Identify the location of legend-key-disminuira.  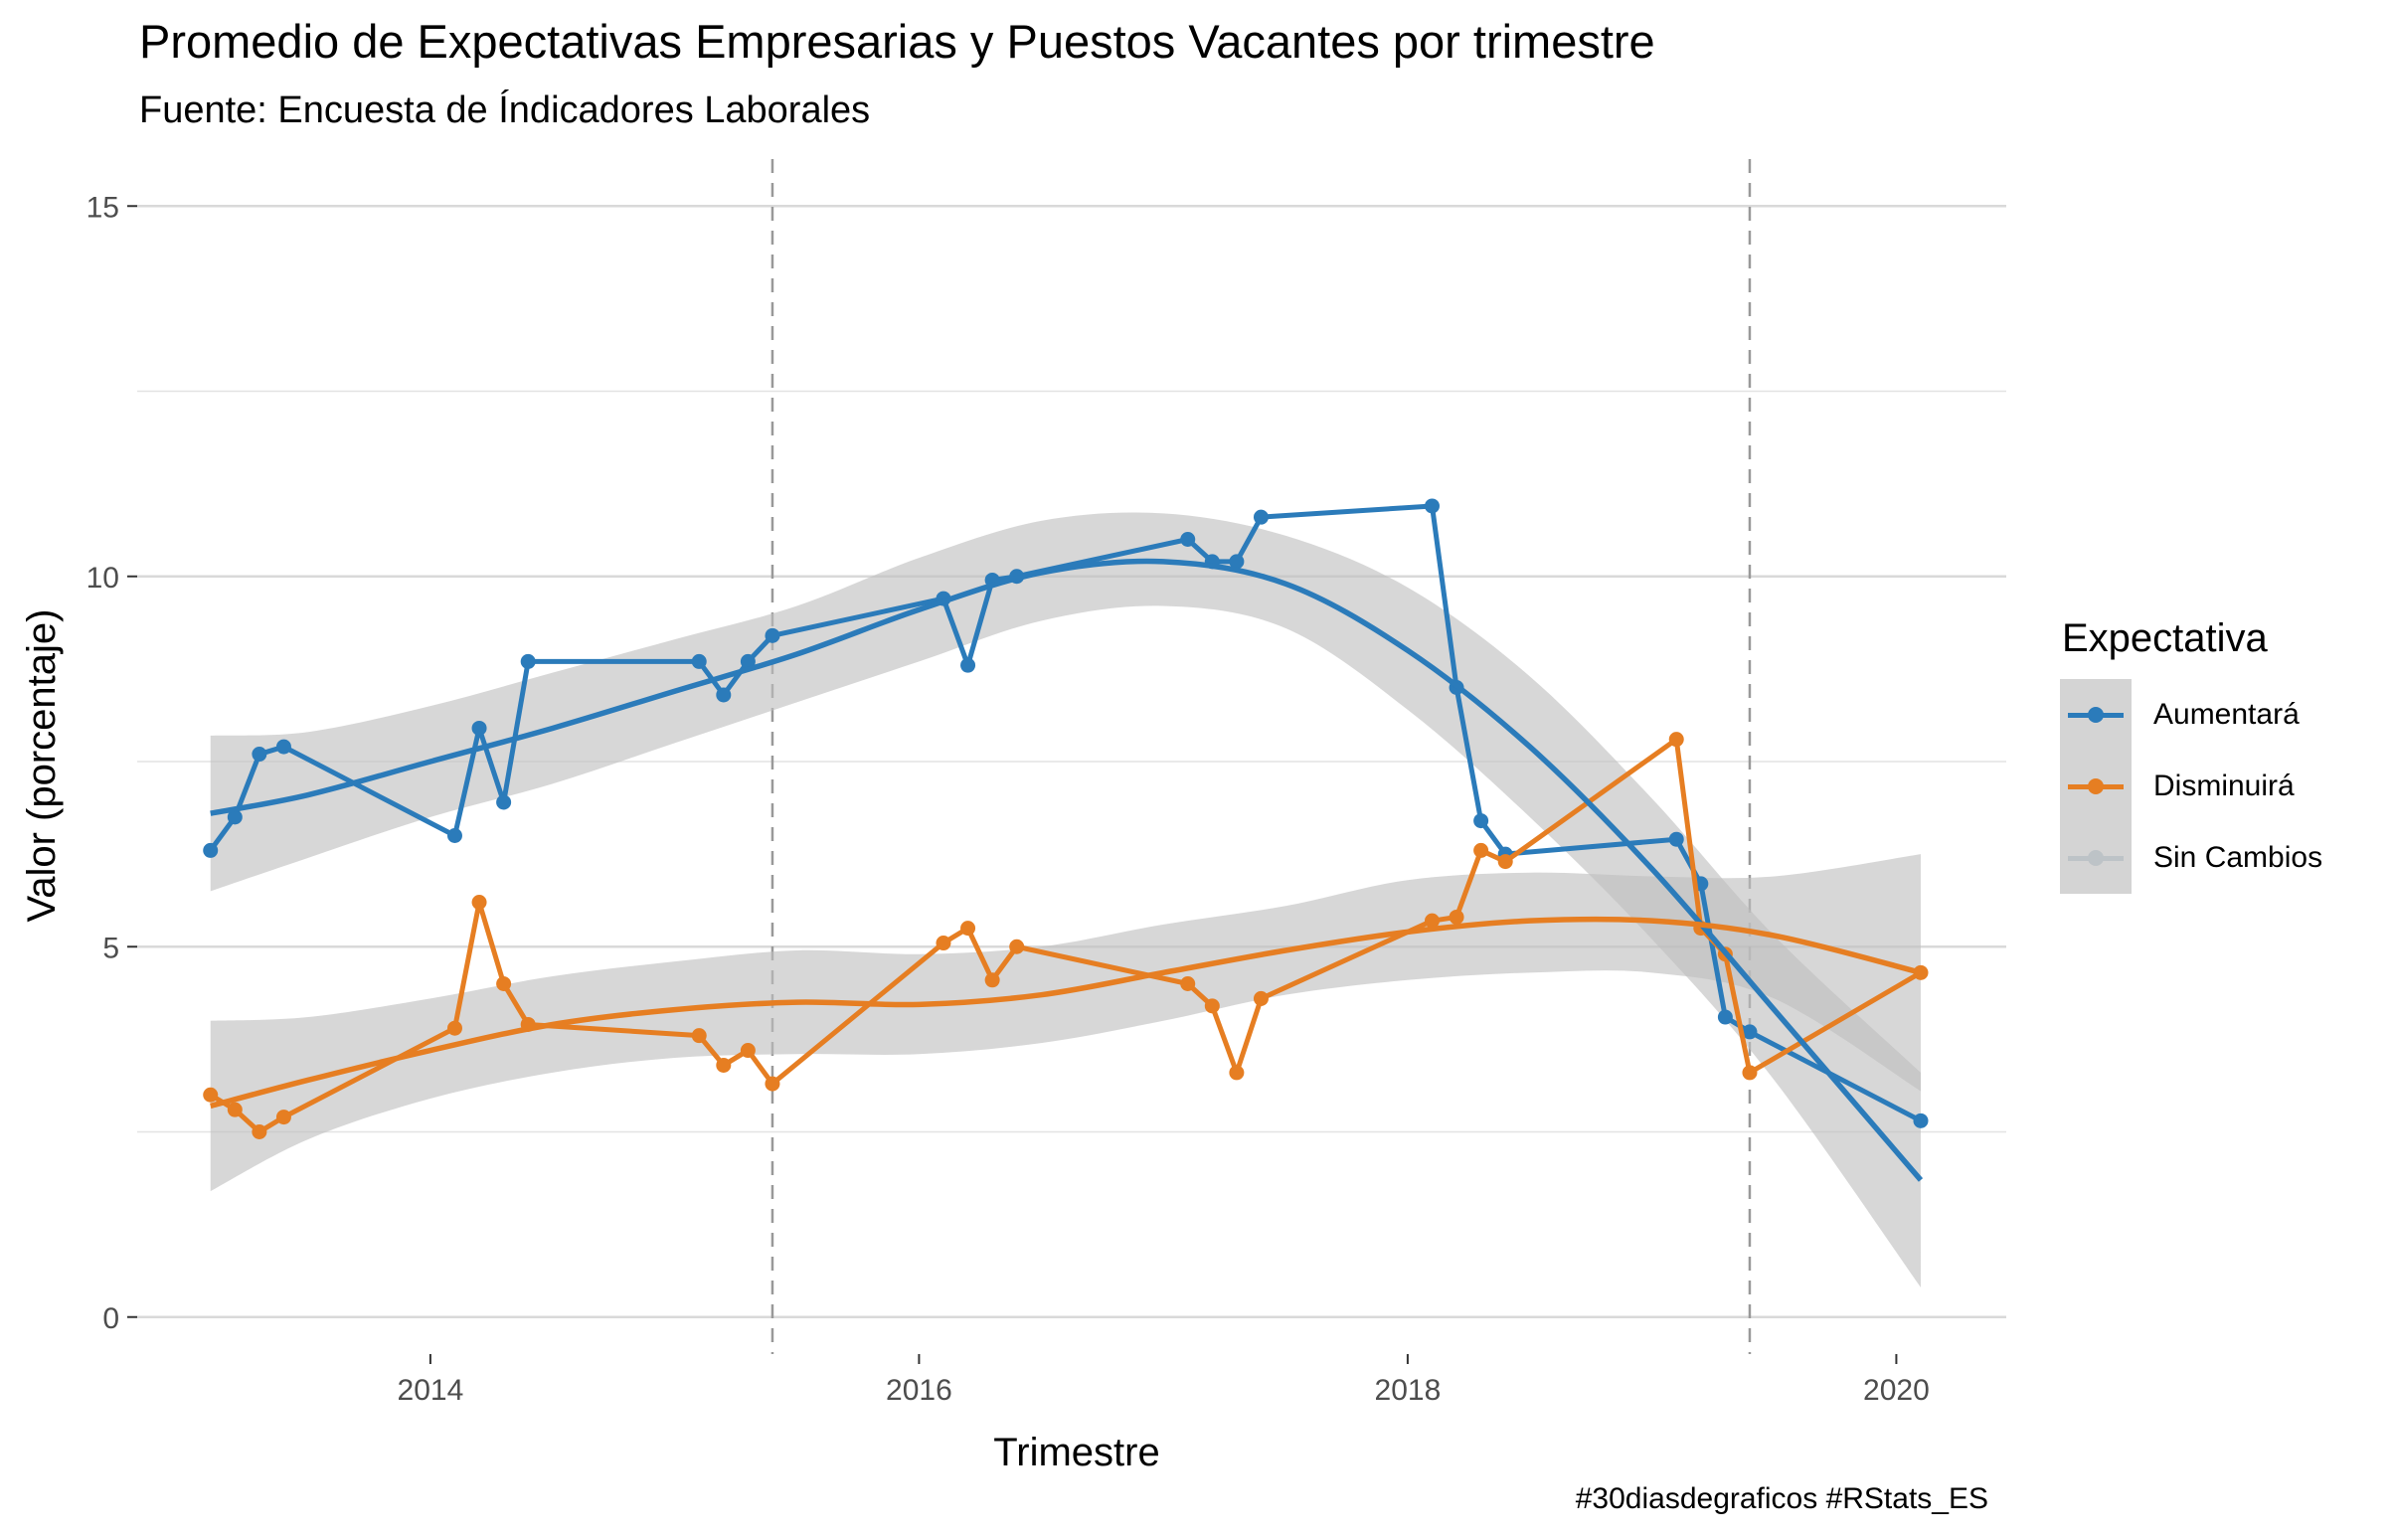
(2096, 786).